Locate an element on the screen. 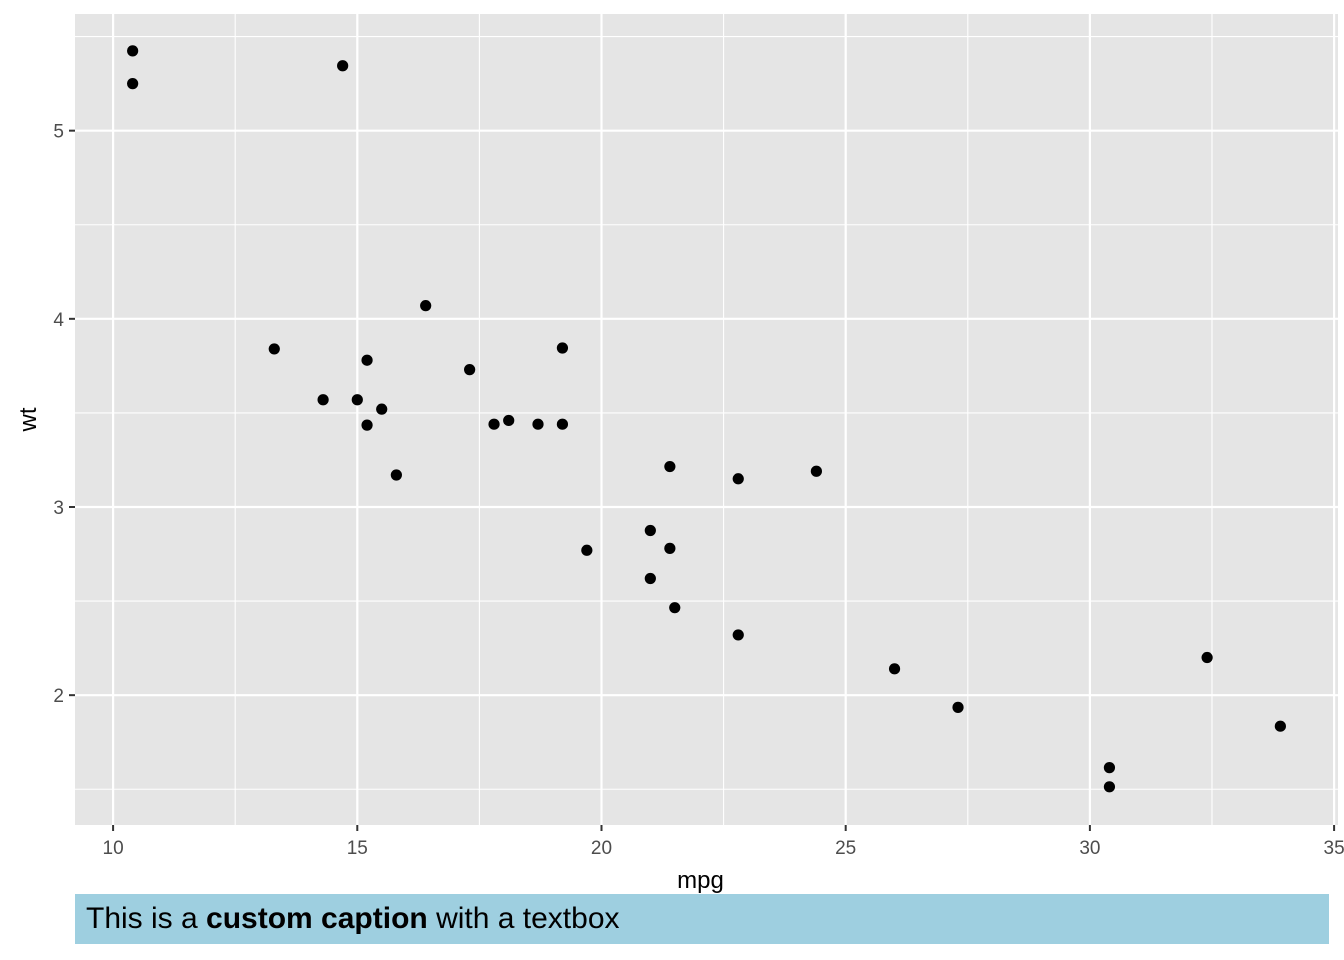 Image resolution: width=1344 pixels, height=960 pixels. y-tick-label: 2 is located at coordinates (58, 696).